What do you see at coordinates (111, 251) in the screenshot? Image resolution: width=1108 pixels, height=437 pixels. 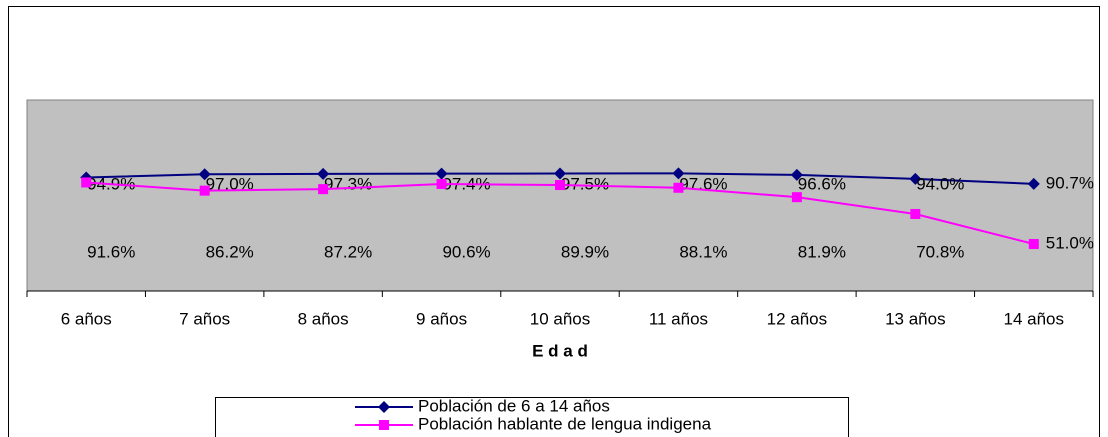 I see `data-label: 91.6%` at bounding box center [111, 251].